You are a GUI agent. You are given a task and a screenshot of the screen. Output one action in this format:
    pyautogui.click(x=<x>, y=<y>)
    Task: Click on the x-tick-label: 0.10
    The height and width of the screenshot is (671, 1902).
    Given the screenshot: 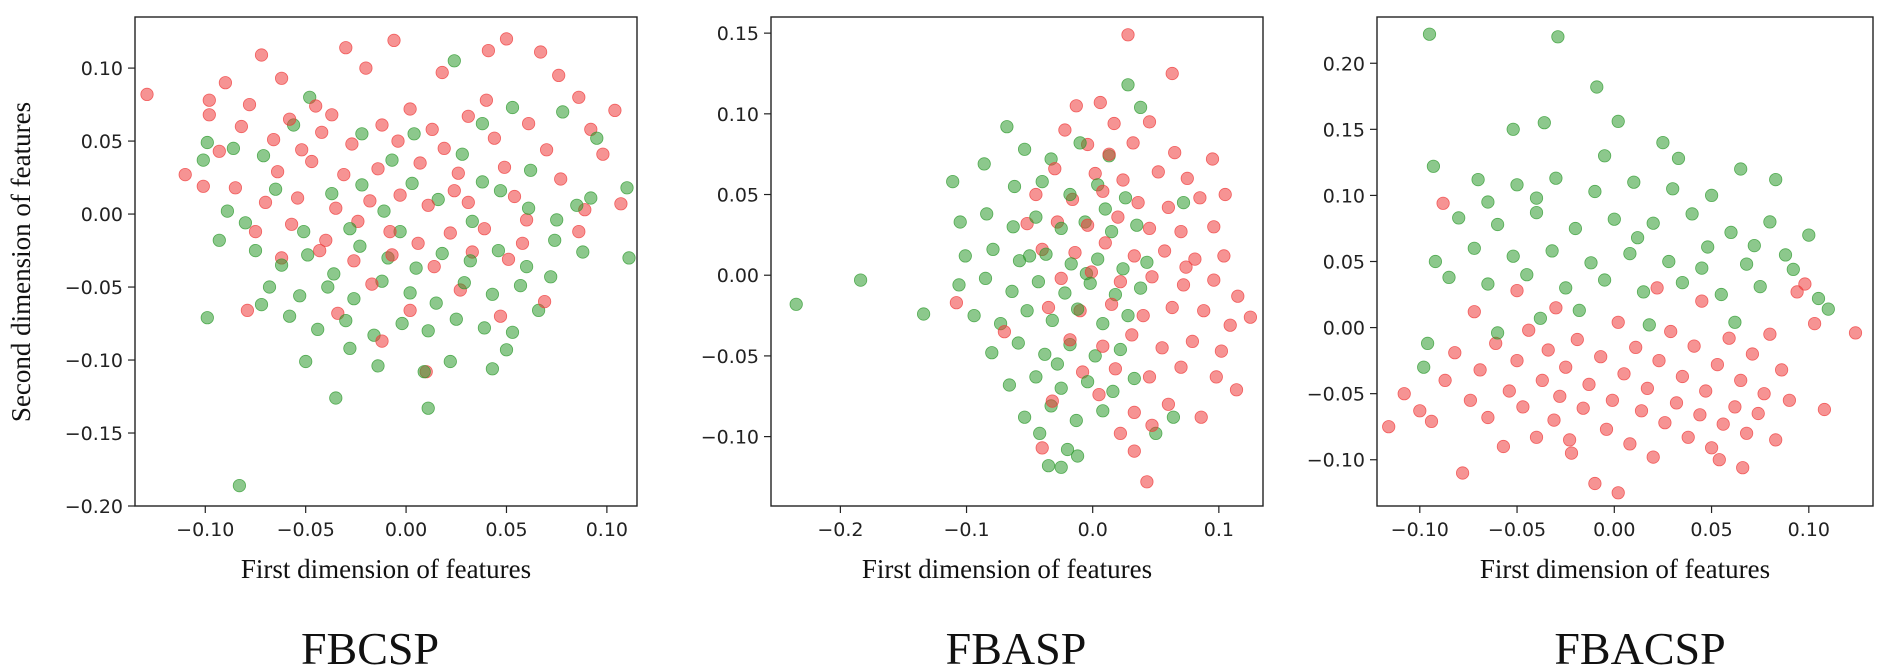 What is the action you would take?
    pyautogui.click(x=1809, y=530)
    